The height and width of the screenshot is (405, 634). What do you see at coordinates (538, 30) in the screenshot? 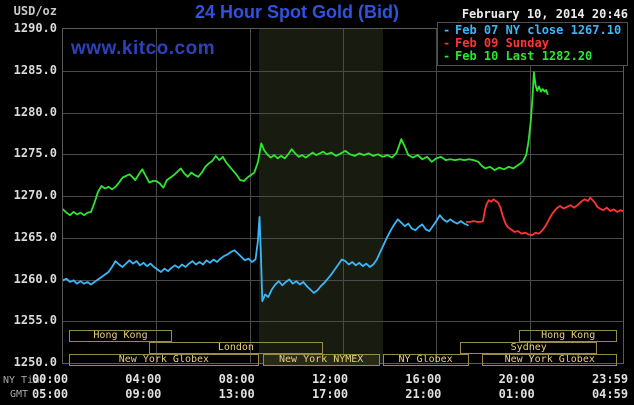
I see `legend-label: Feb 07 NY close 1267.10` at bounding box center [538, 30].